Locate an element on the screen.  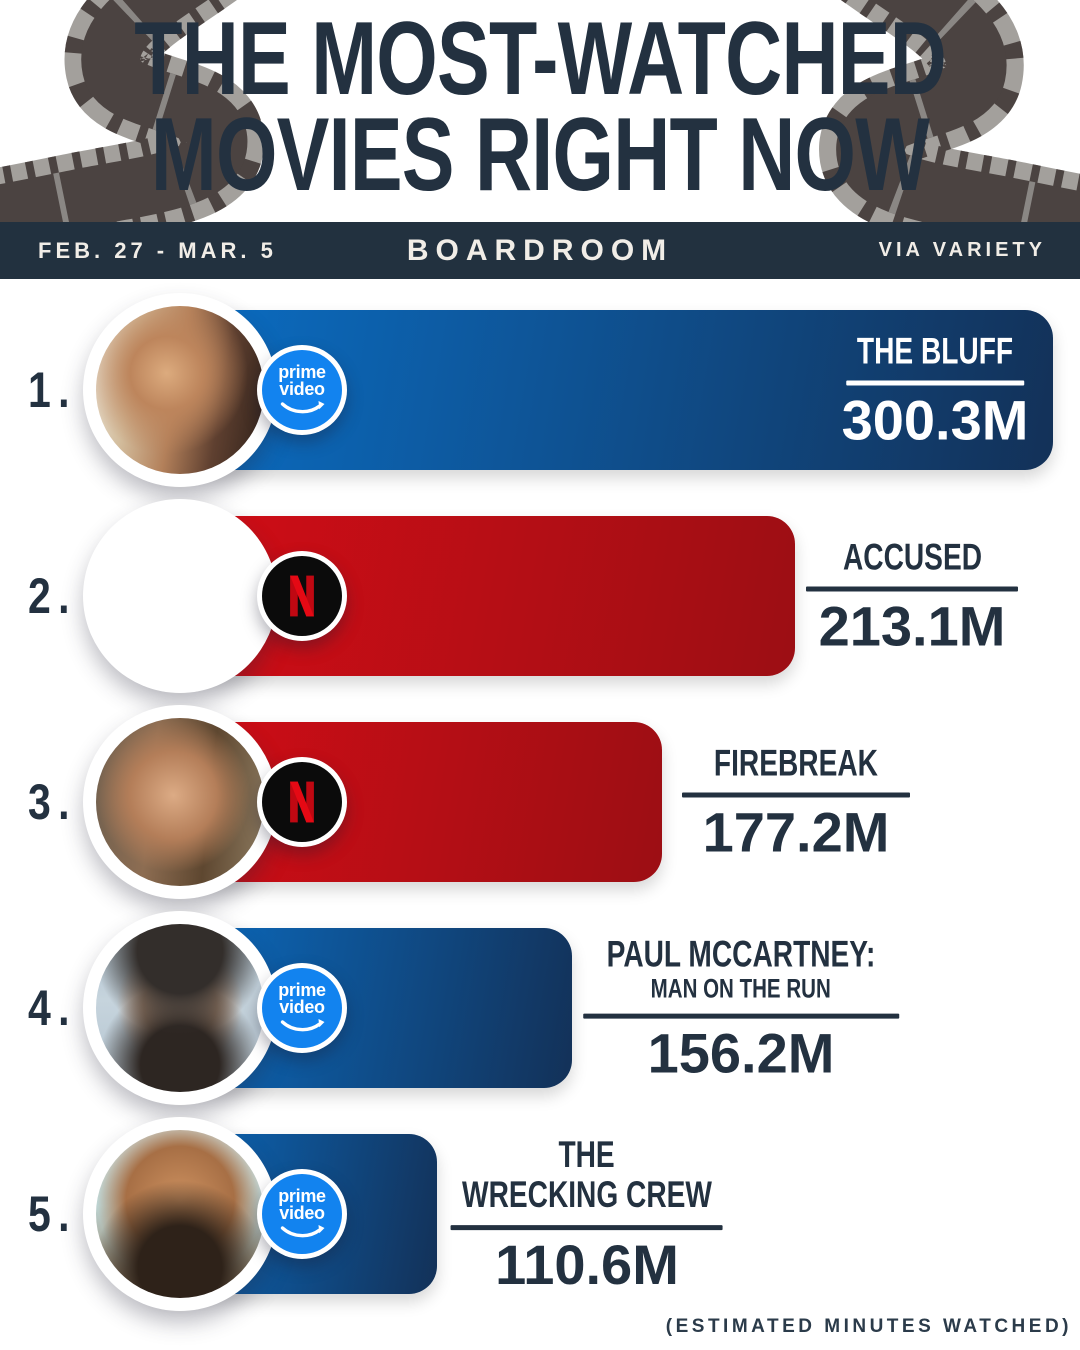
movie-label: FIREBREAK 177.2M is located at coordinates (796, 803).